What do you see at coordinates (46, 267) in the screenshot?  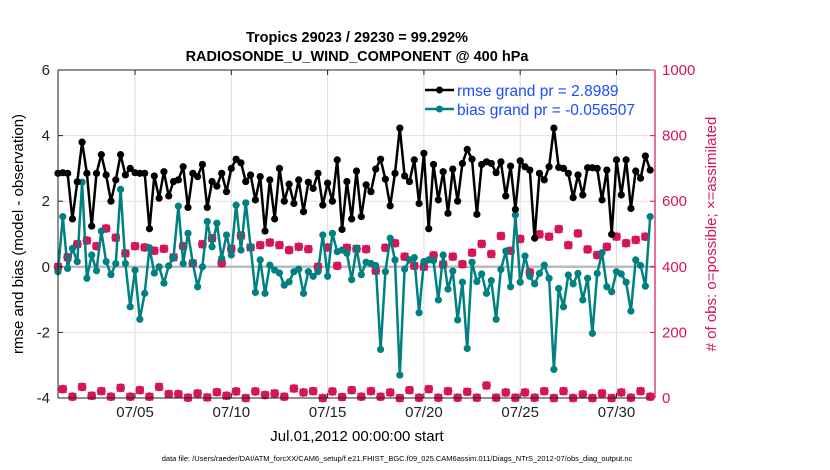 I see `y-left-tick-label: 0` at bounding box center [46, 267].